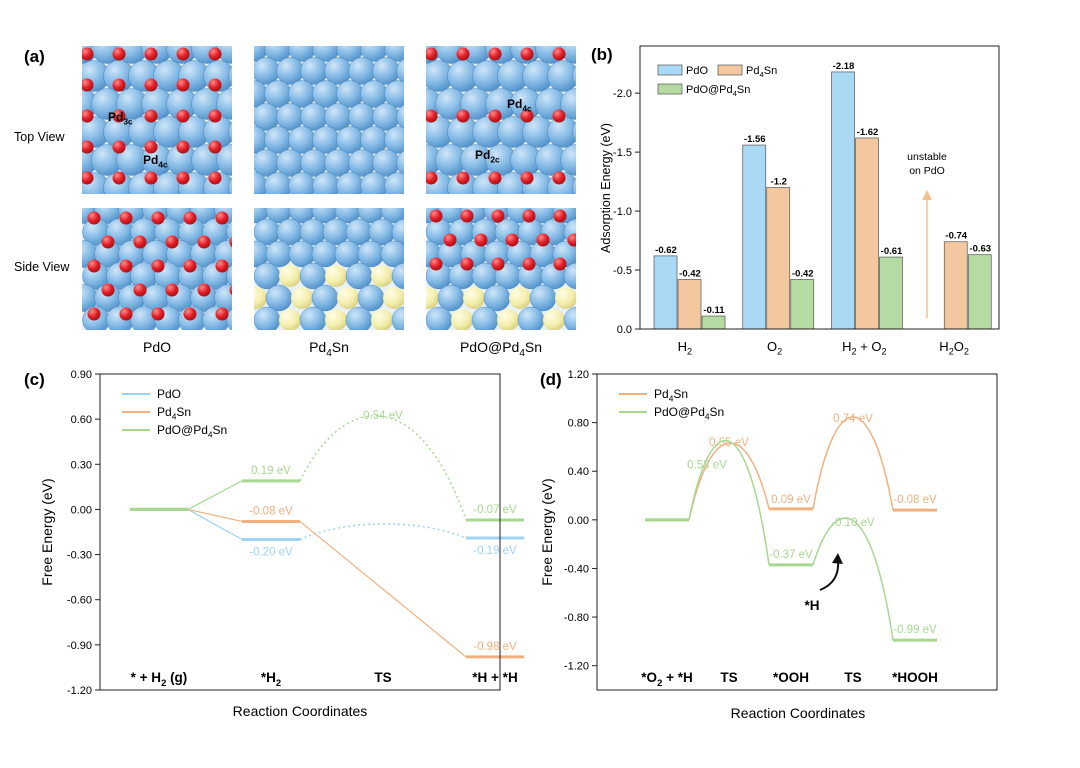 The width and height of the screenshot is (1080, 768). I want to click on legend-label: Pd4Sn, so click(671, 395).